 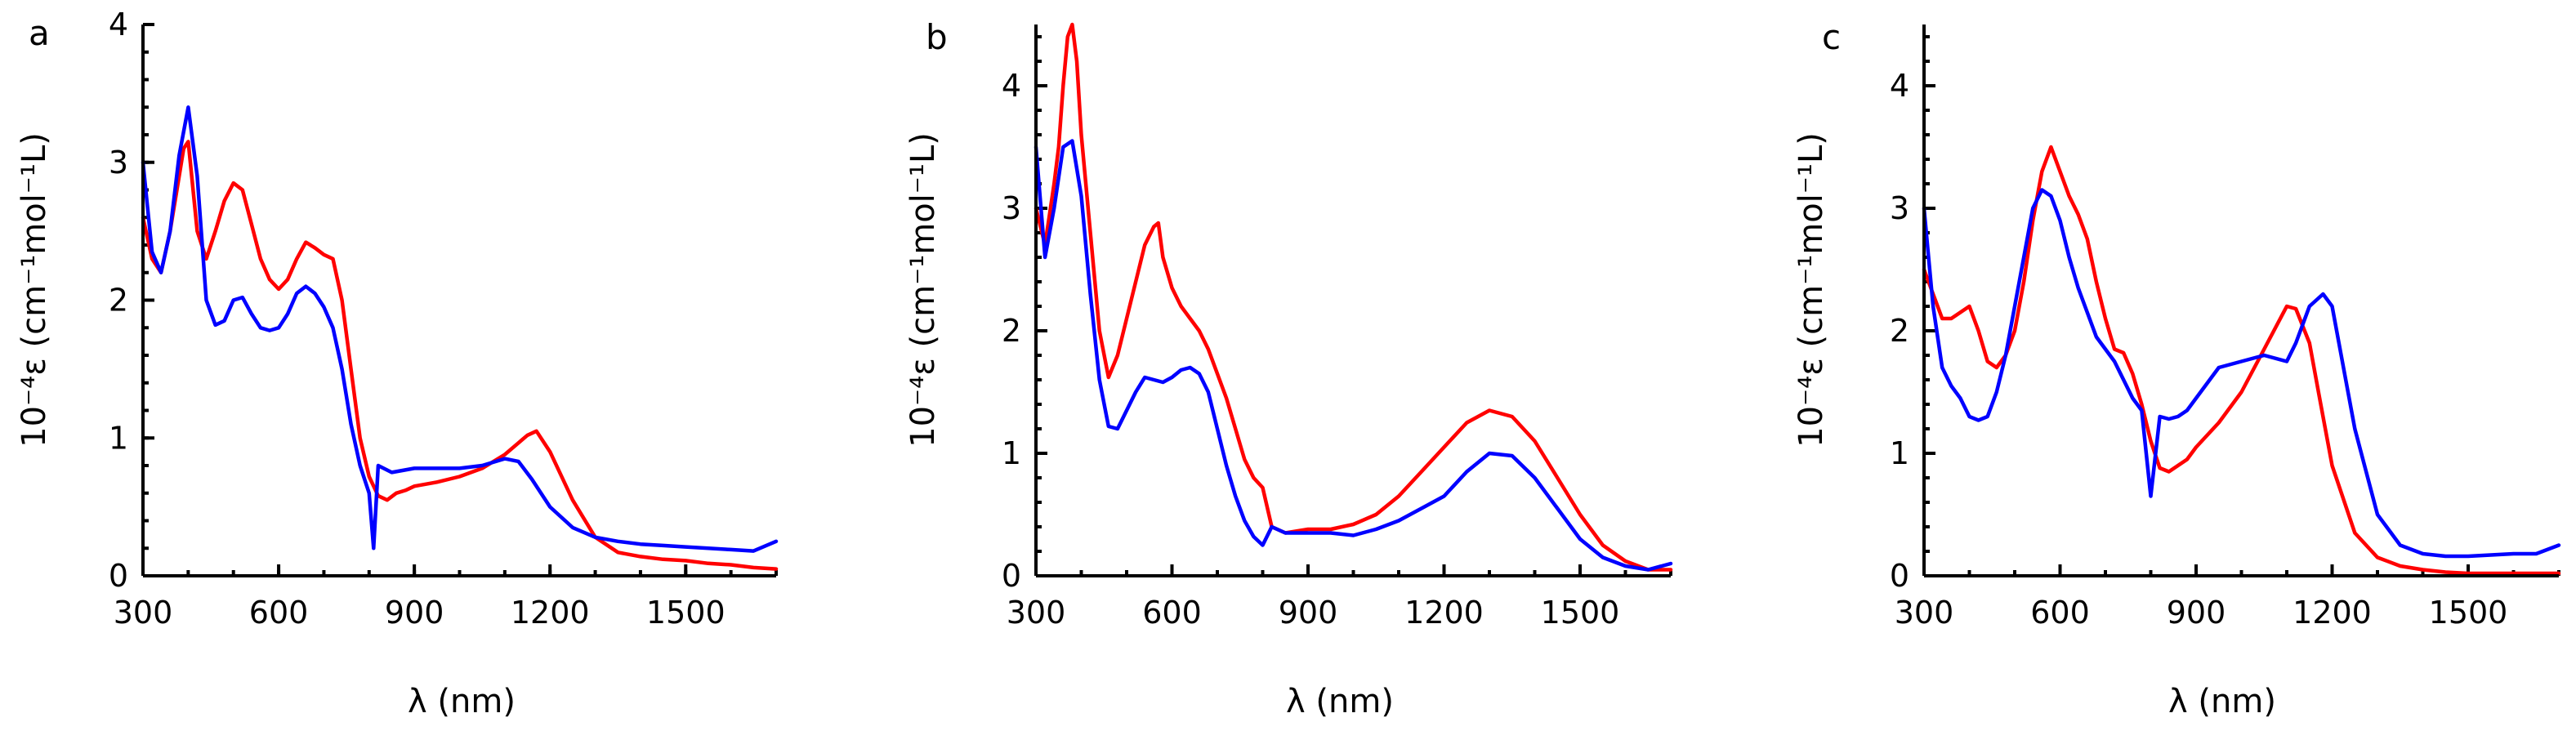 What do you see at coordinates (1900, 331) in the screenshot?
I see `y-tick-label-c: 2` at bounding box center [1900, 331].